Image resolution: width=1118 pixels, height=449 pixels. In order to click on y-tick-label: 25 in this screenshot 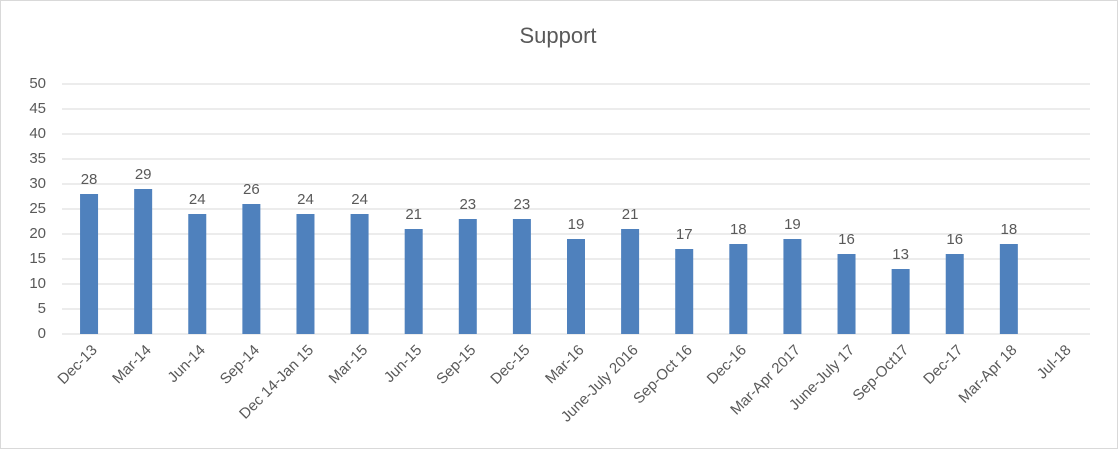, I will do `click(37, 208)`.